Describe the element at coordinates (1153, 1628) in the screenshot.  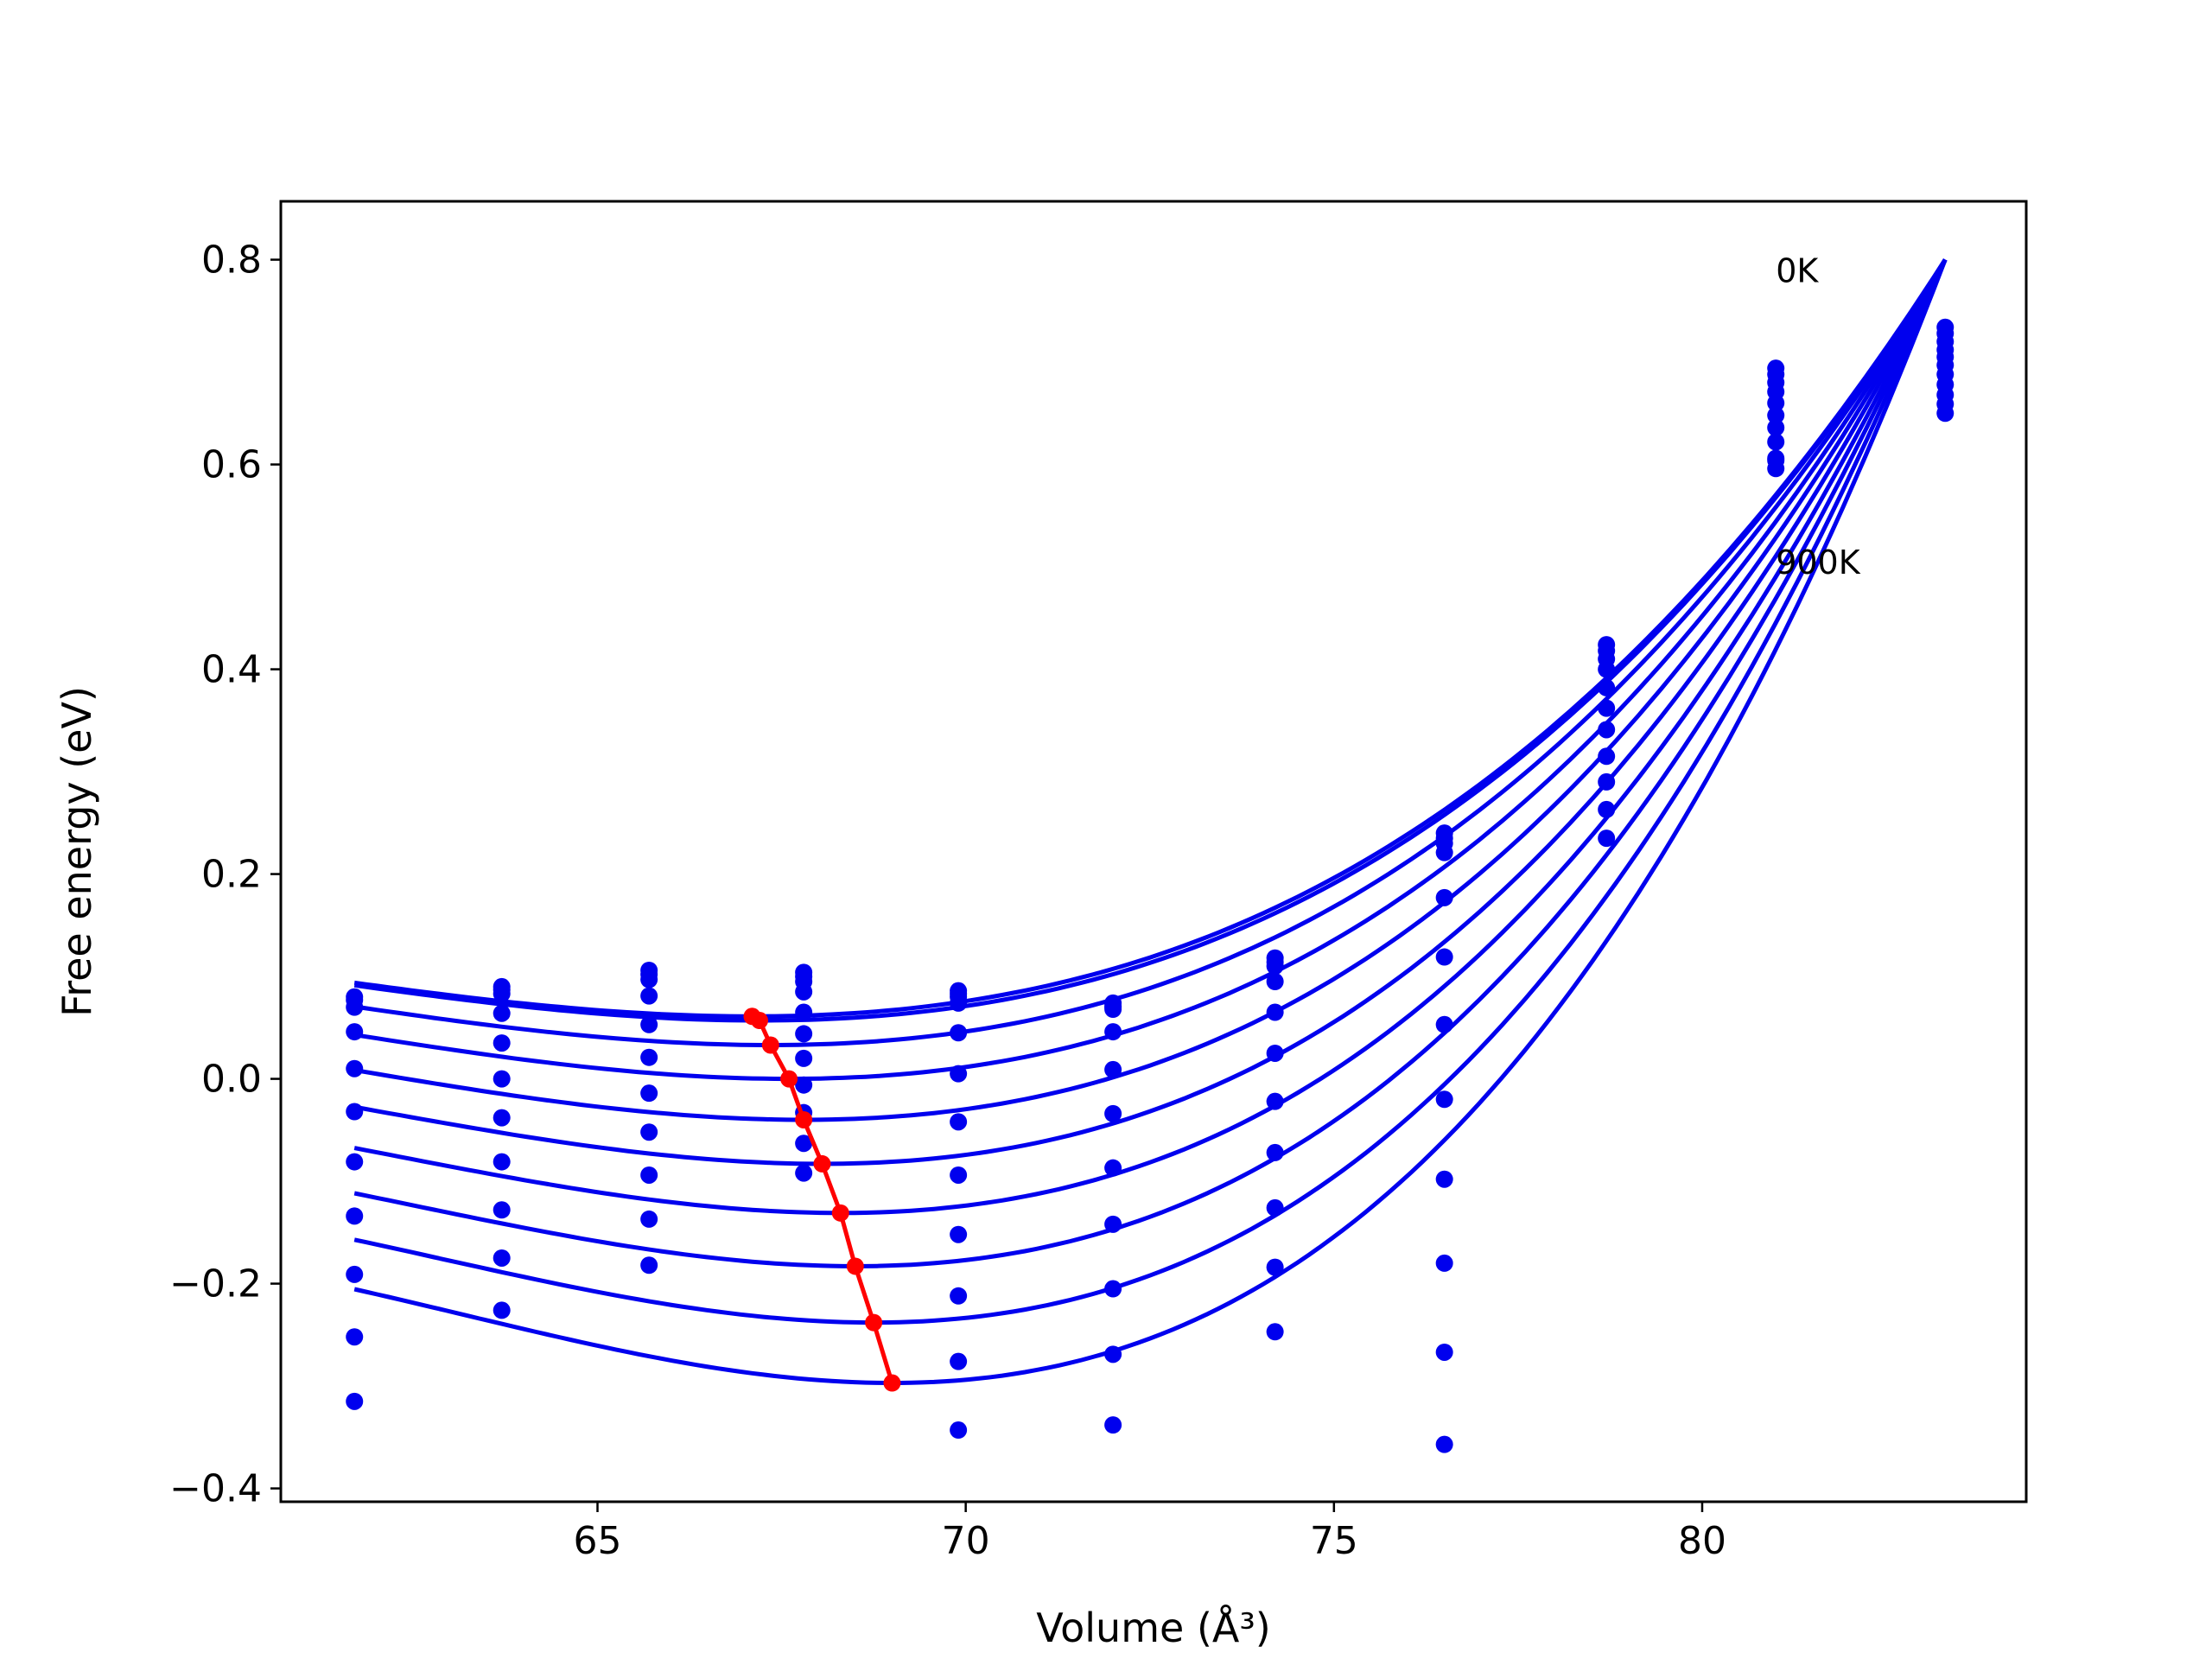
I see `x-axis-label: Volume (Å³)` at that location.